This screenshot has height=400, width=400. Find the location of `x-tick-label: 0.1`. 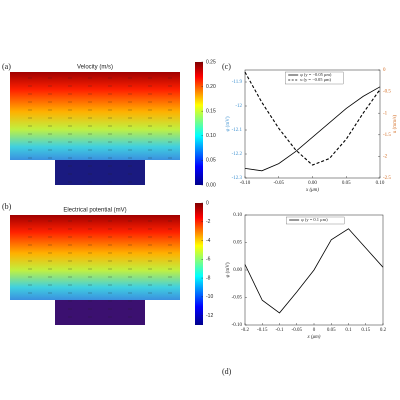

x-tick-label: 0.1 is located at coordinates (348, 330).